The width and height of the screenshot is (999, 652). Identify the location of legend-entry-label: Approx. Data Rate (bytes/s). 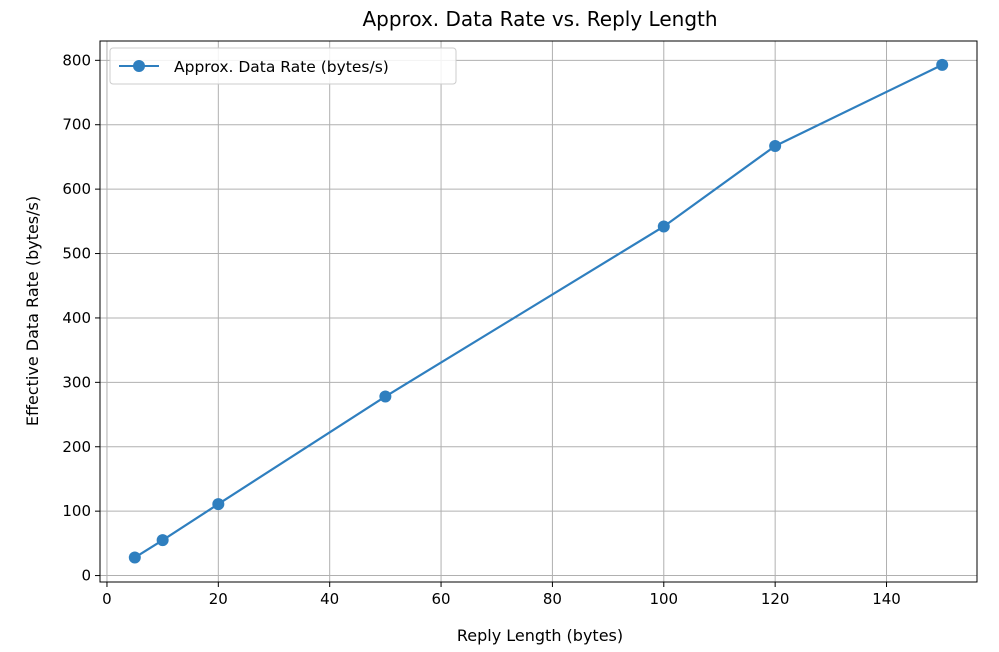
(281, 67).